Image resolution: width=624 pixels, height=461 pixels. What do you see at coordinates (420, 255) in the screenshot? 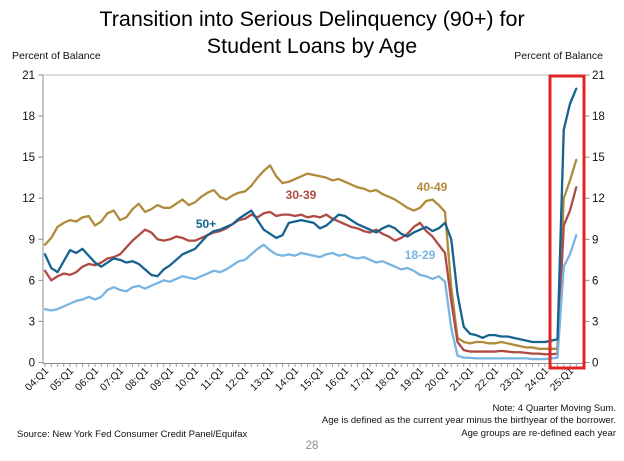
I see `series-label-age-18-29: 18-29` at bounding box center [420, 255].